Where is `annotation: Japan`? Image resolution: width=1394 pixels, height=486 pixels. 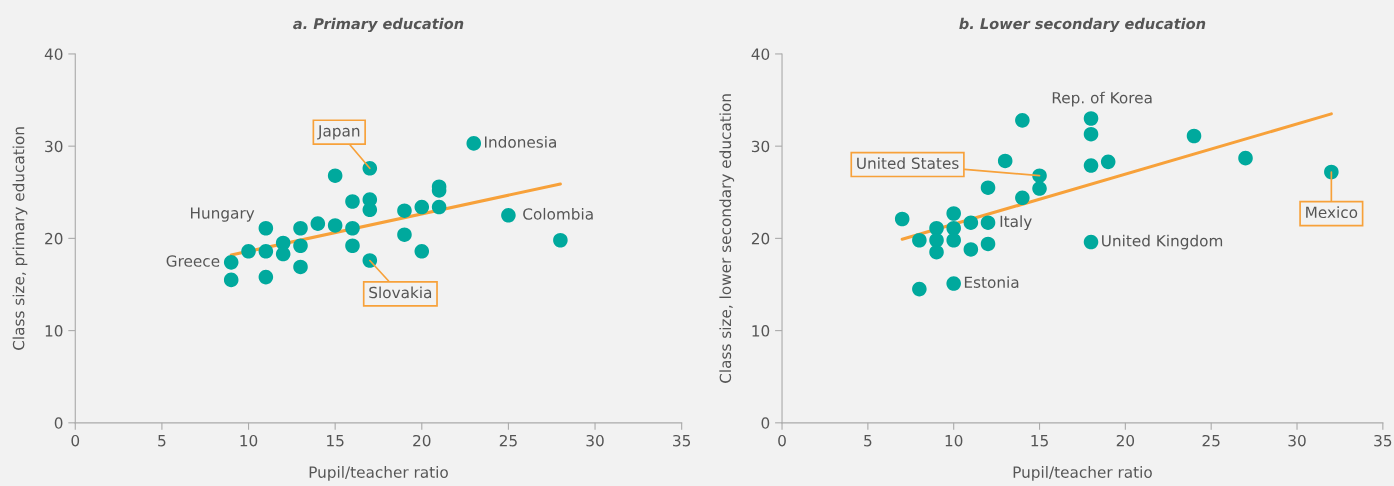
annotation: Japan is located at coordinates (338, 132).